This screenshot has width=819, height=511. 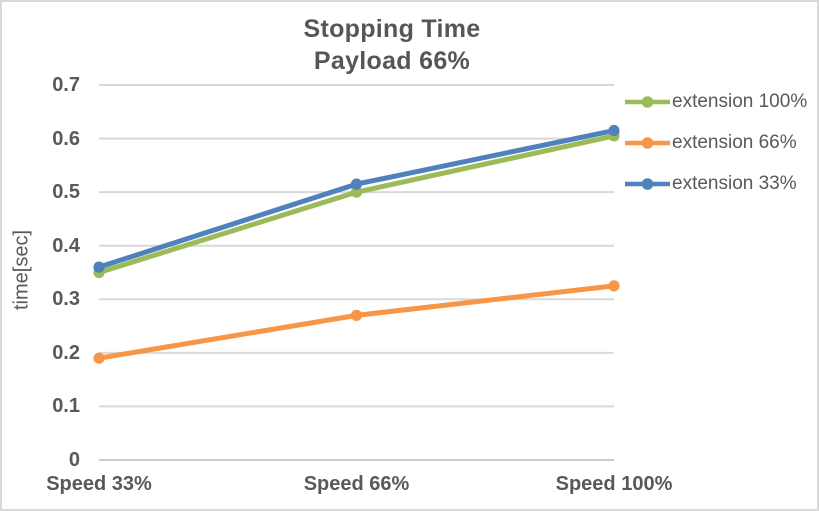 I want to click on chart-title-line2: Payload 66%, so click(x=392, y=61).